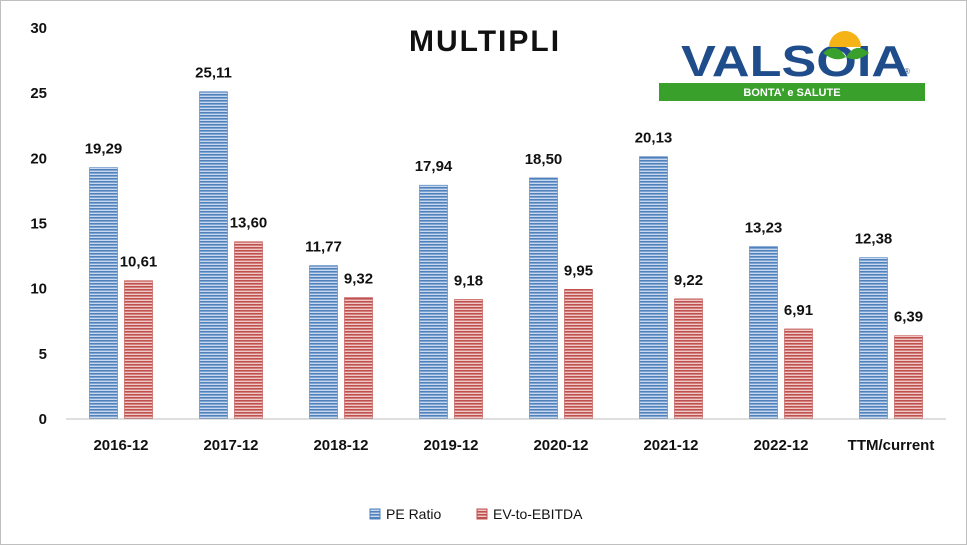 The width and height of the screenshot is (967, 546). I want to click on legend: PE Ratio EV-to-EBITDA, so click(476, 514).